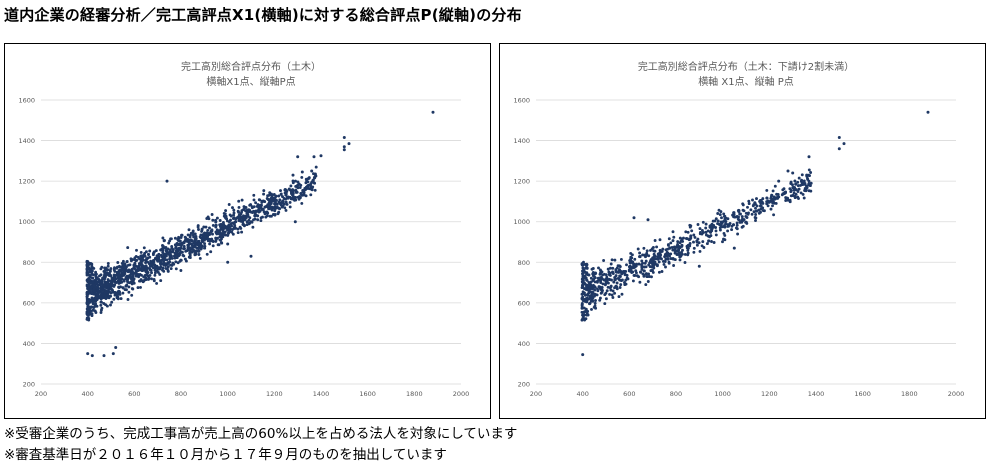  Describe the element at coordinates (862, 394) in the screenshot. I see `x-tick-label: 1600` at that location.